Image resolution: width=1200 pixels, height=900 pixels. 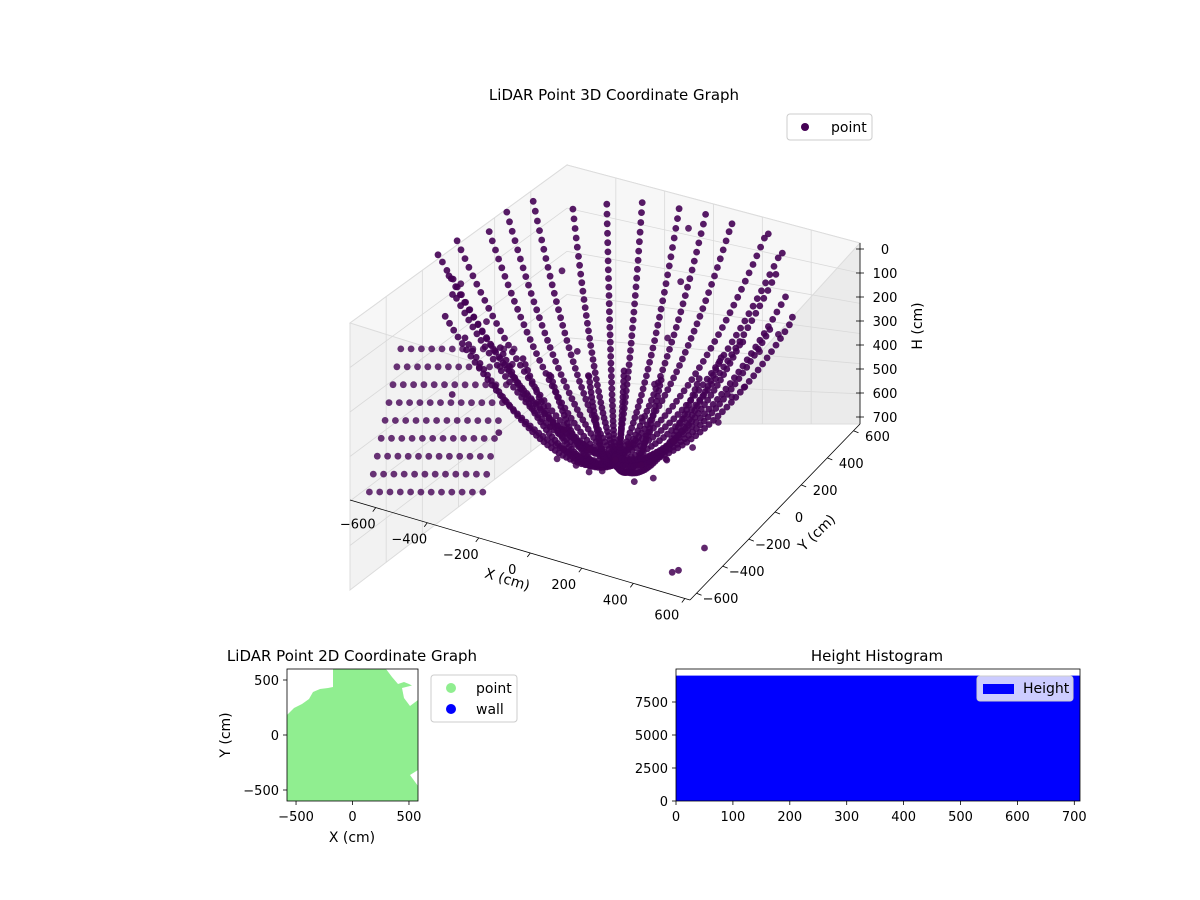 I want to click on legend-2d-marker-wall, so click(x=451, y=709).